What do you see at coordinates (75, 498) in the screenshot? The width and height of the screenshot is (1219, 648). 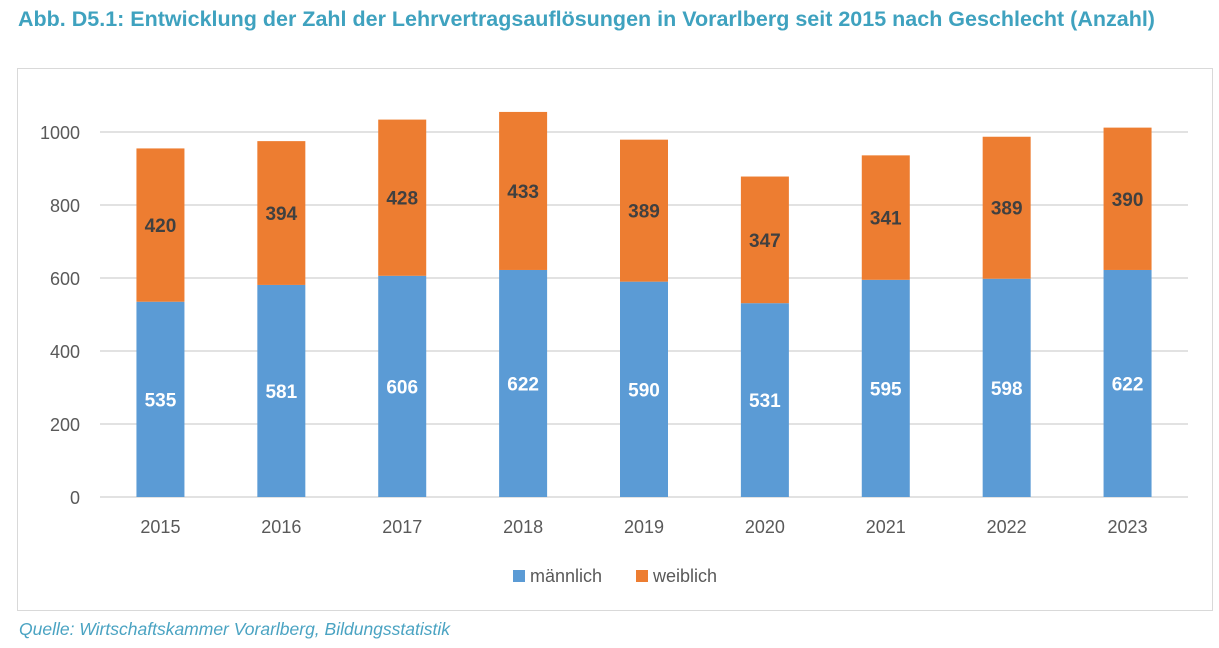 I see `y-tick-label: 0` at bounding box center [75, 498].